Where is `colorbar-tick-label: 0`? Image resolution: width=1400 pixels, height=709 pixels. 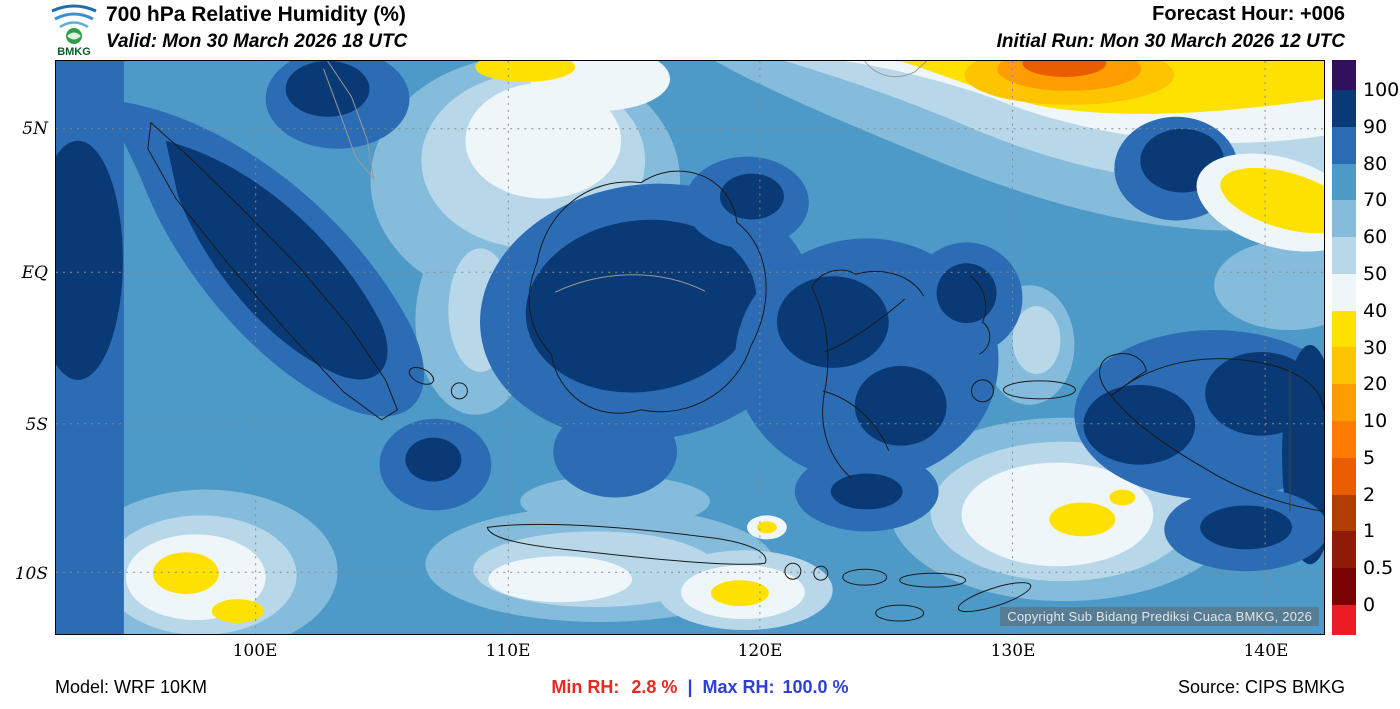
colorbar-tick-label: 0 is located at coordinates (1369, 605).